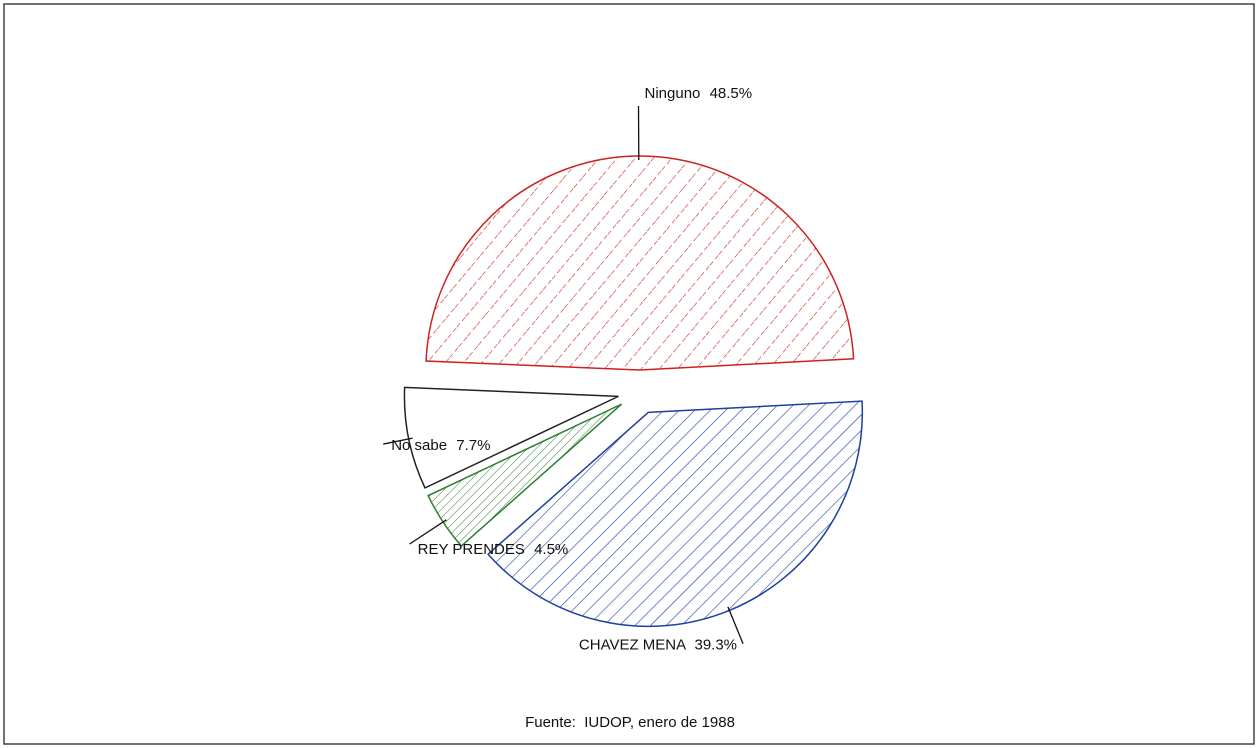  I want to click on slice-label-rey-prendes-name: REY PRENDES, so click(471, 549).